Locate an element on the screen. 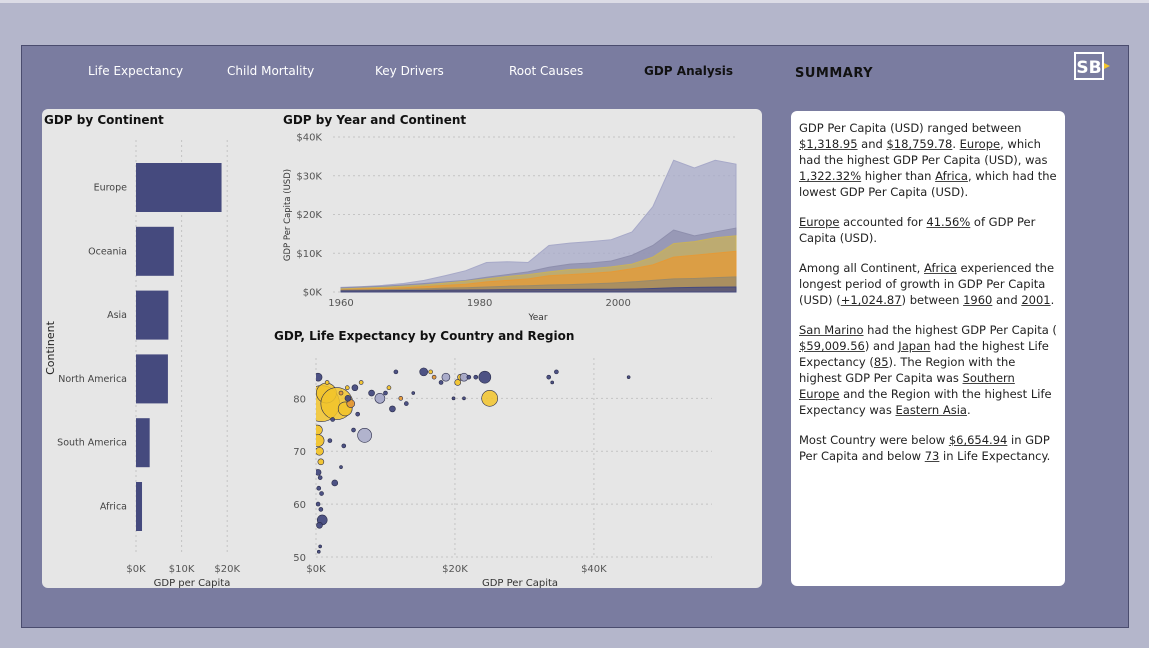 Image resolution: width=1149 pixels, height=648 pixels. logo: SB is located at coordinates (1092, 66).